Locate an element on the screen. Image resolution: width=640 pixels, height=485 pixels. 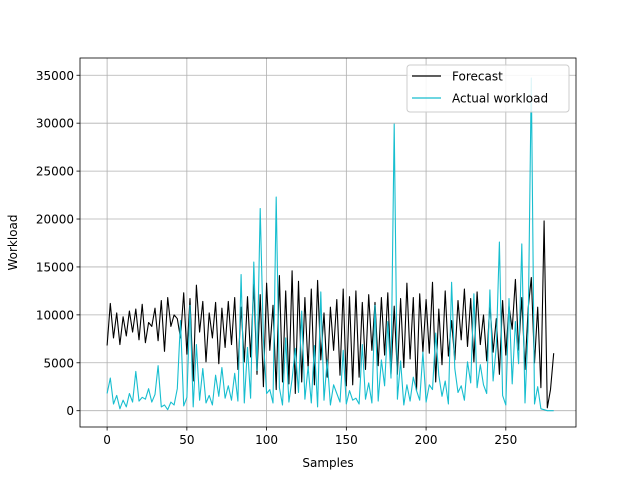
x-tick-label: 50 is located at coordinates (186, 440).